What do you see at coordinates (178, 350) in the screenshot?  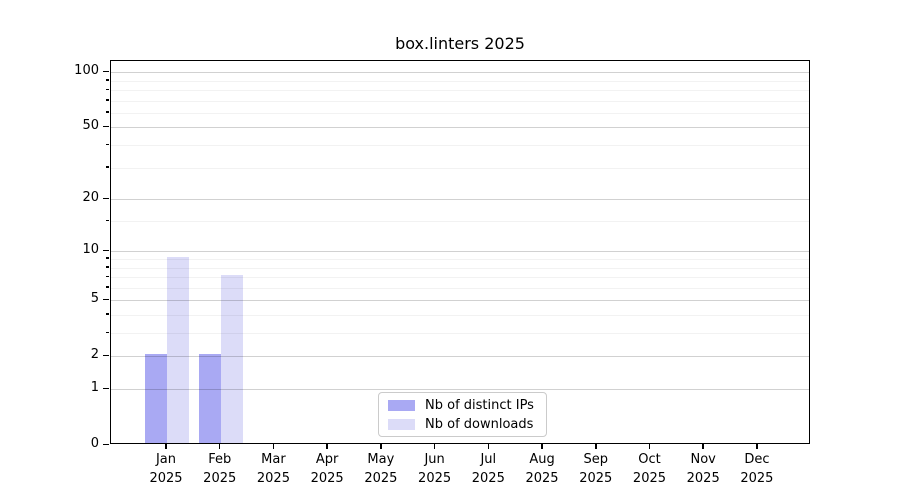 I see `bar-downloads-jan` at bounding box center [178, 350].